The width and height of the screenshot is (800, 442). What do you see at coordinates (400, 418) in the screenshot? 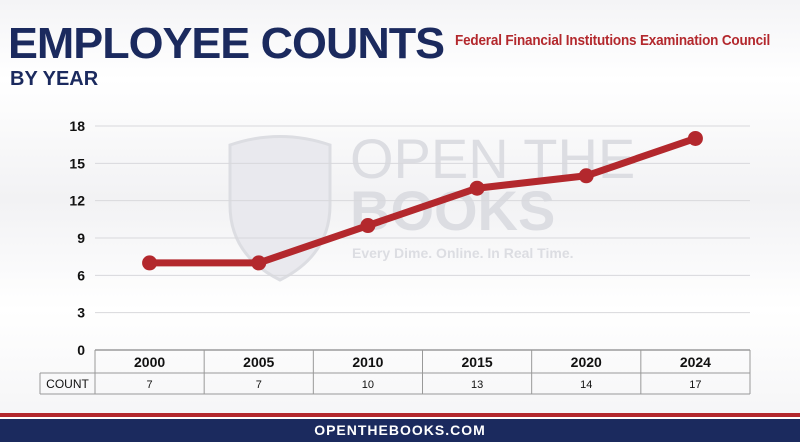
I see `footer-stripe-white` at bounding box center [400, 418].